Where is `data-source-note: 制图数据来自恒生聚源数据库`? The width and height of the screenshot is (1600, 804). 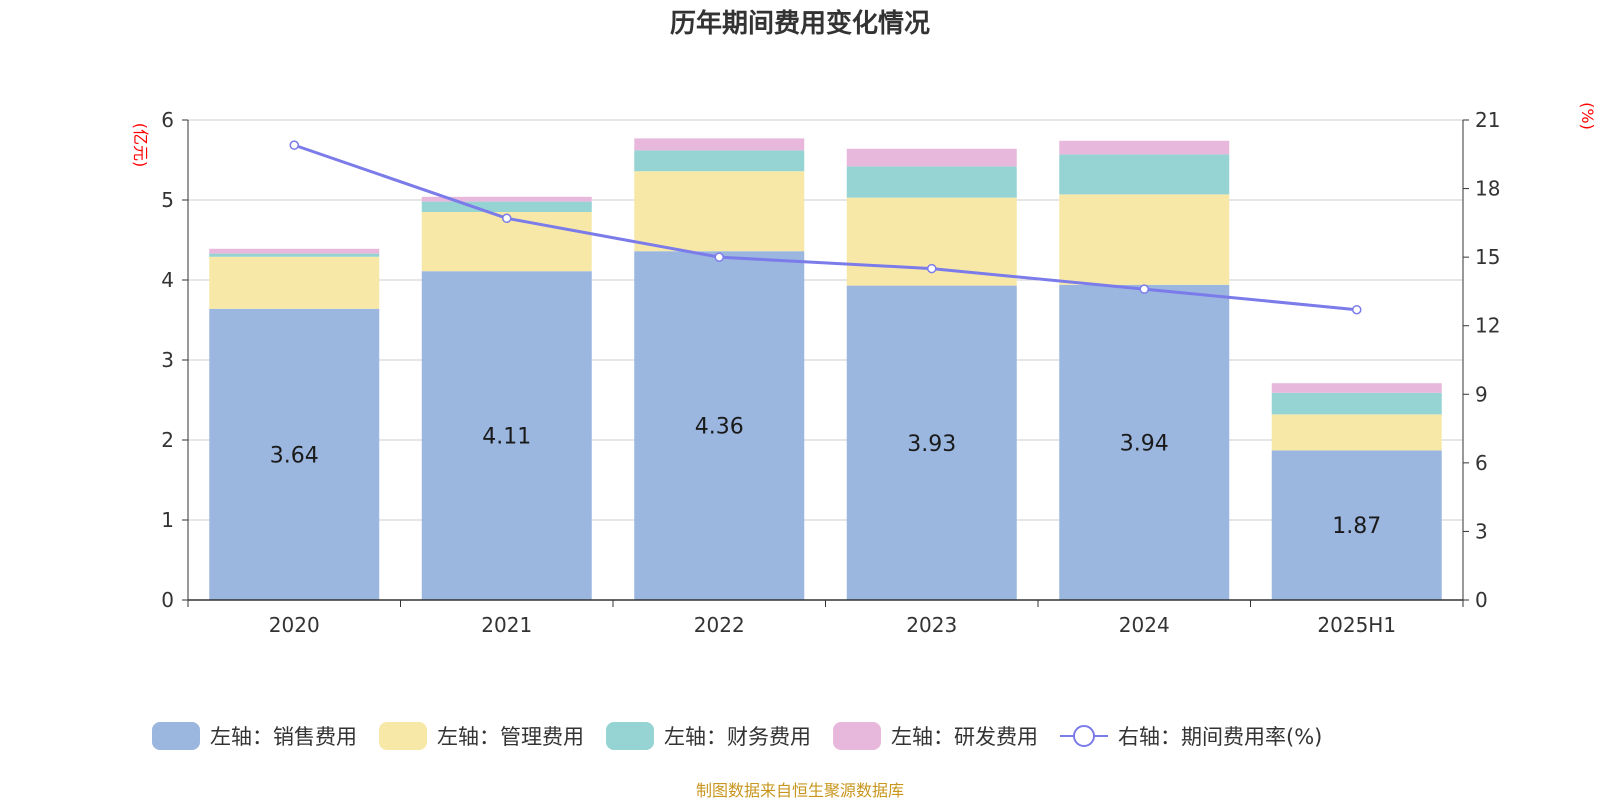 data-source-note: 制图数据来自恒生聚源数据库 is located at coordinates (800, 790).